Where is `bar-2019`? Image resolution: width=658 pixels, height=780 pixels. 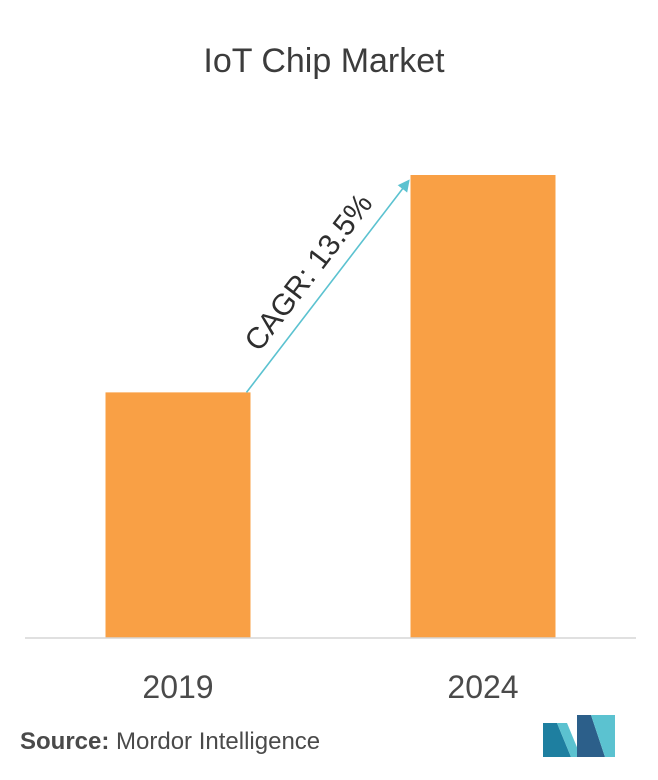
bar-2019 is located at coordinates (178, 515).